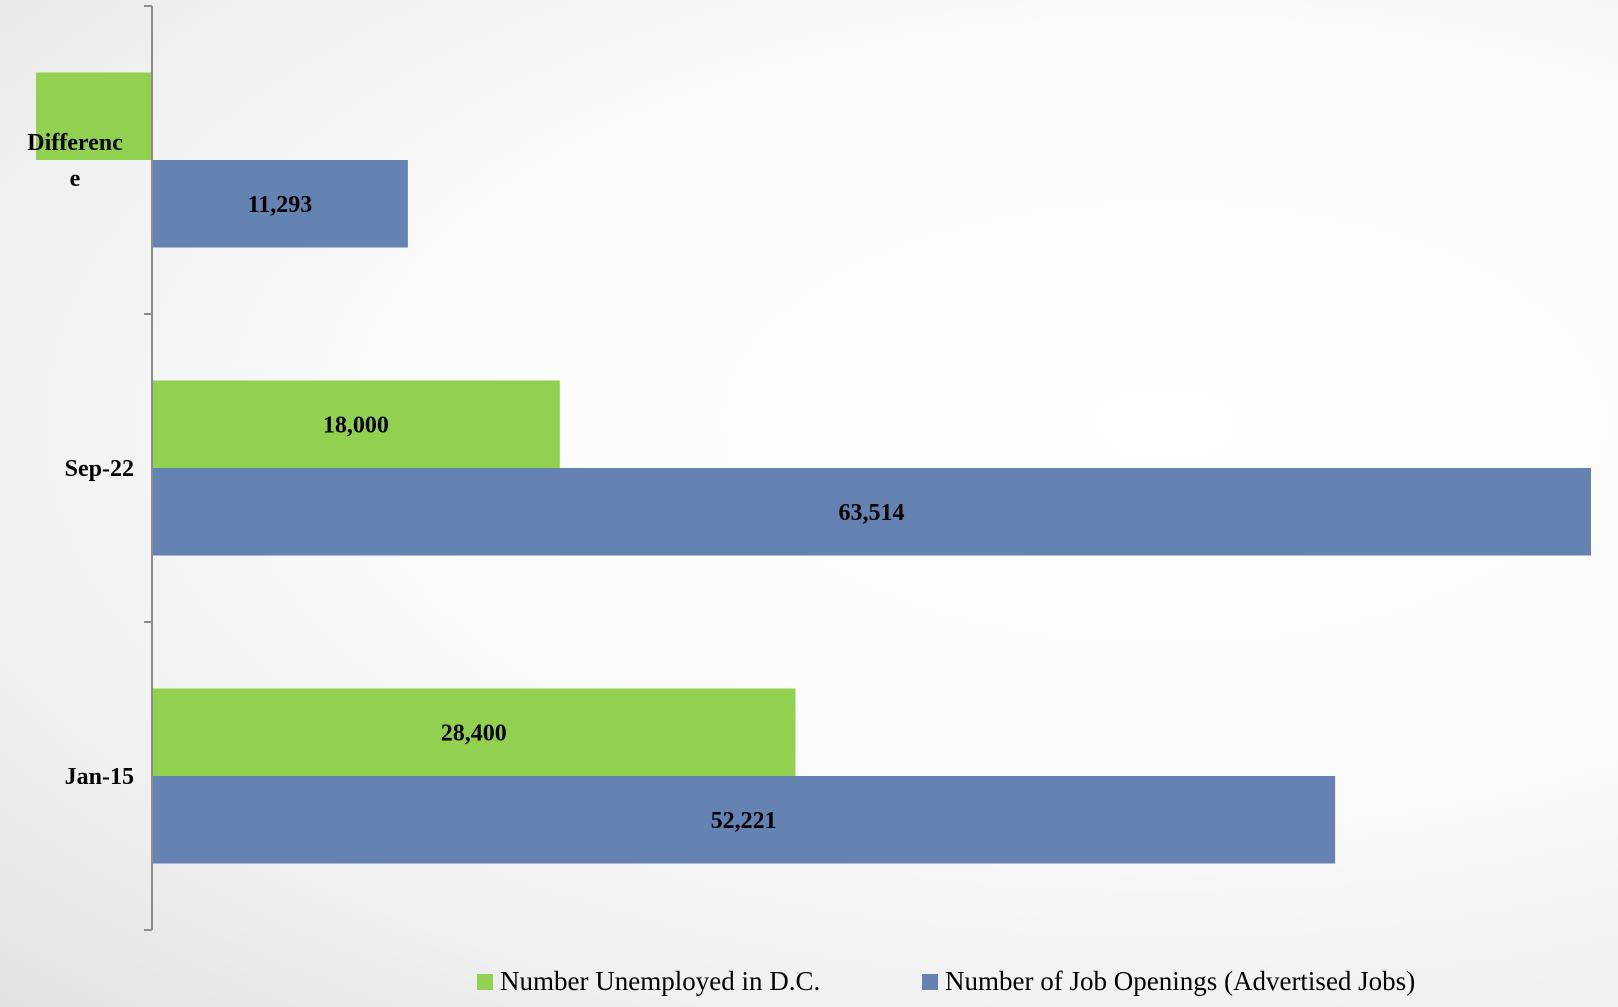 The height and width of the screenshot is (1007, 1618). I want to click on data-label-0-1: 18,000, so click(356, 425).